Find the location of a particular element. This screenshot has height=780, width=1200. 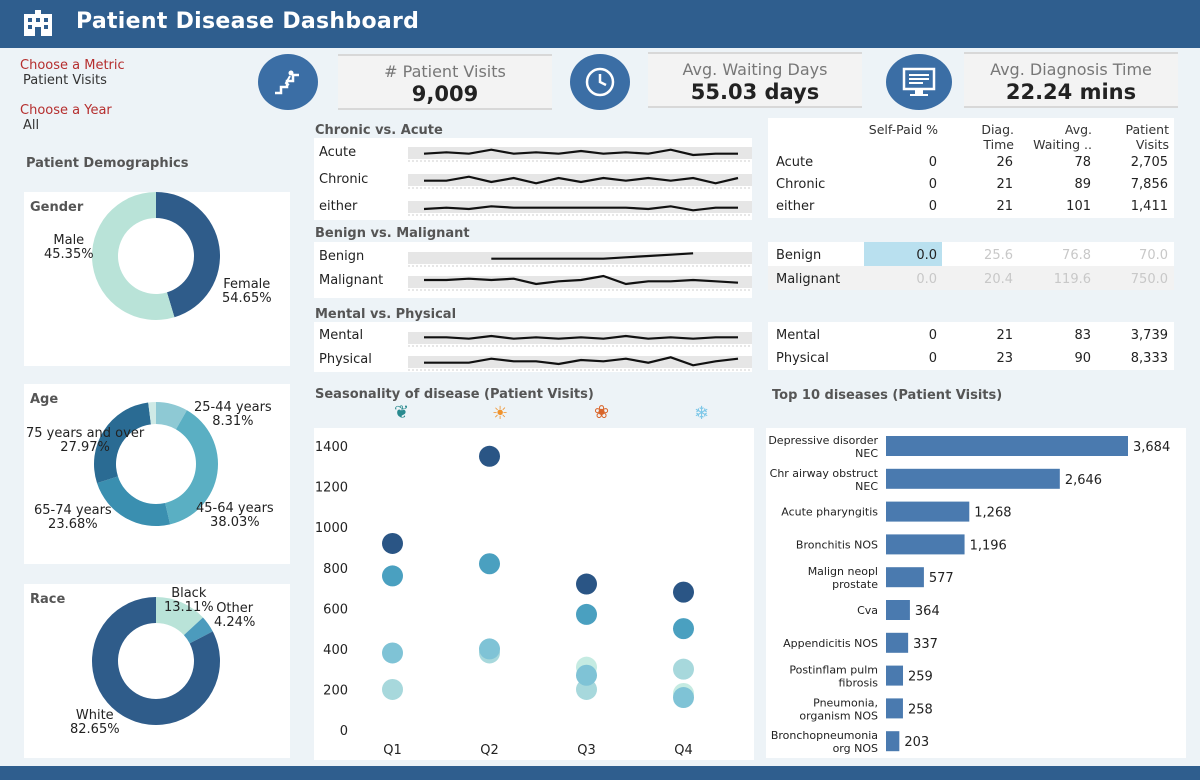

age-title: Age is located at coordinates (44, 399).